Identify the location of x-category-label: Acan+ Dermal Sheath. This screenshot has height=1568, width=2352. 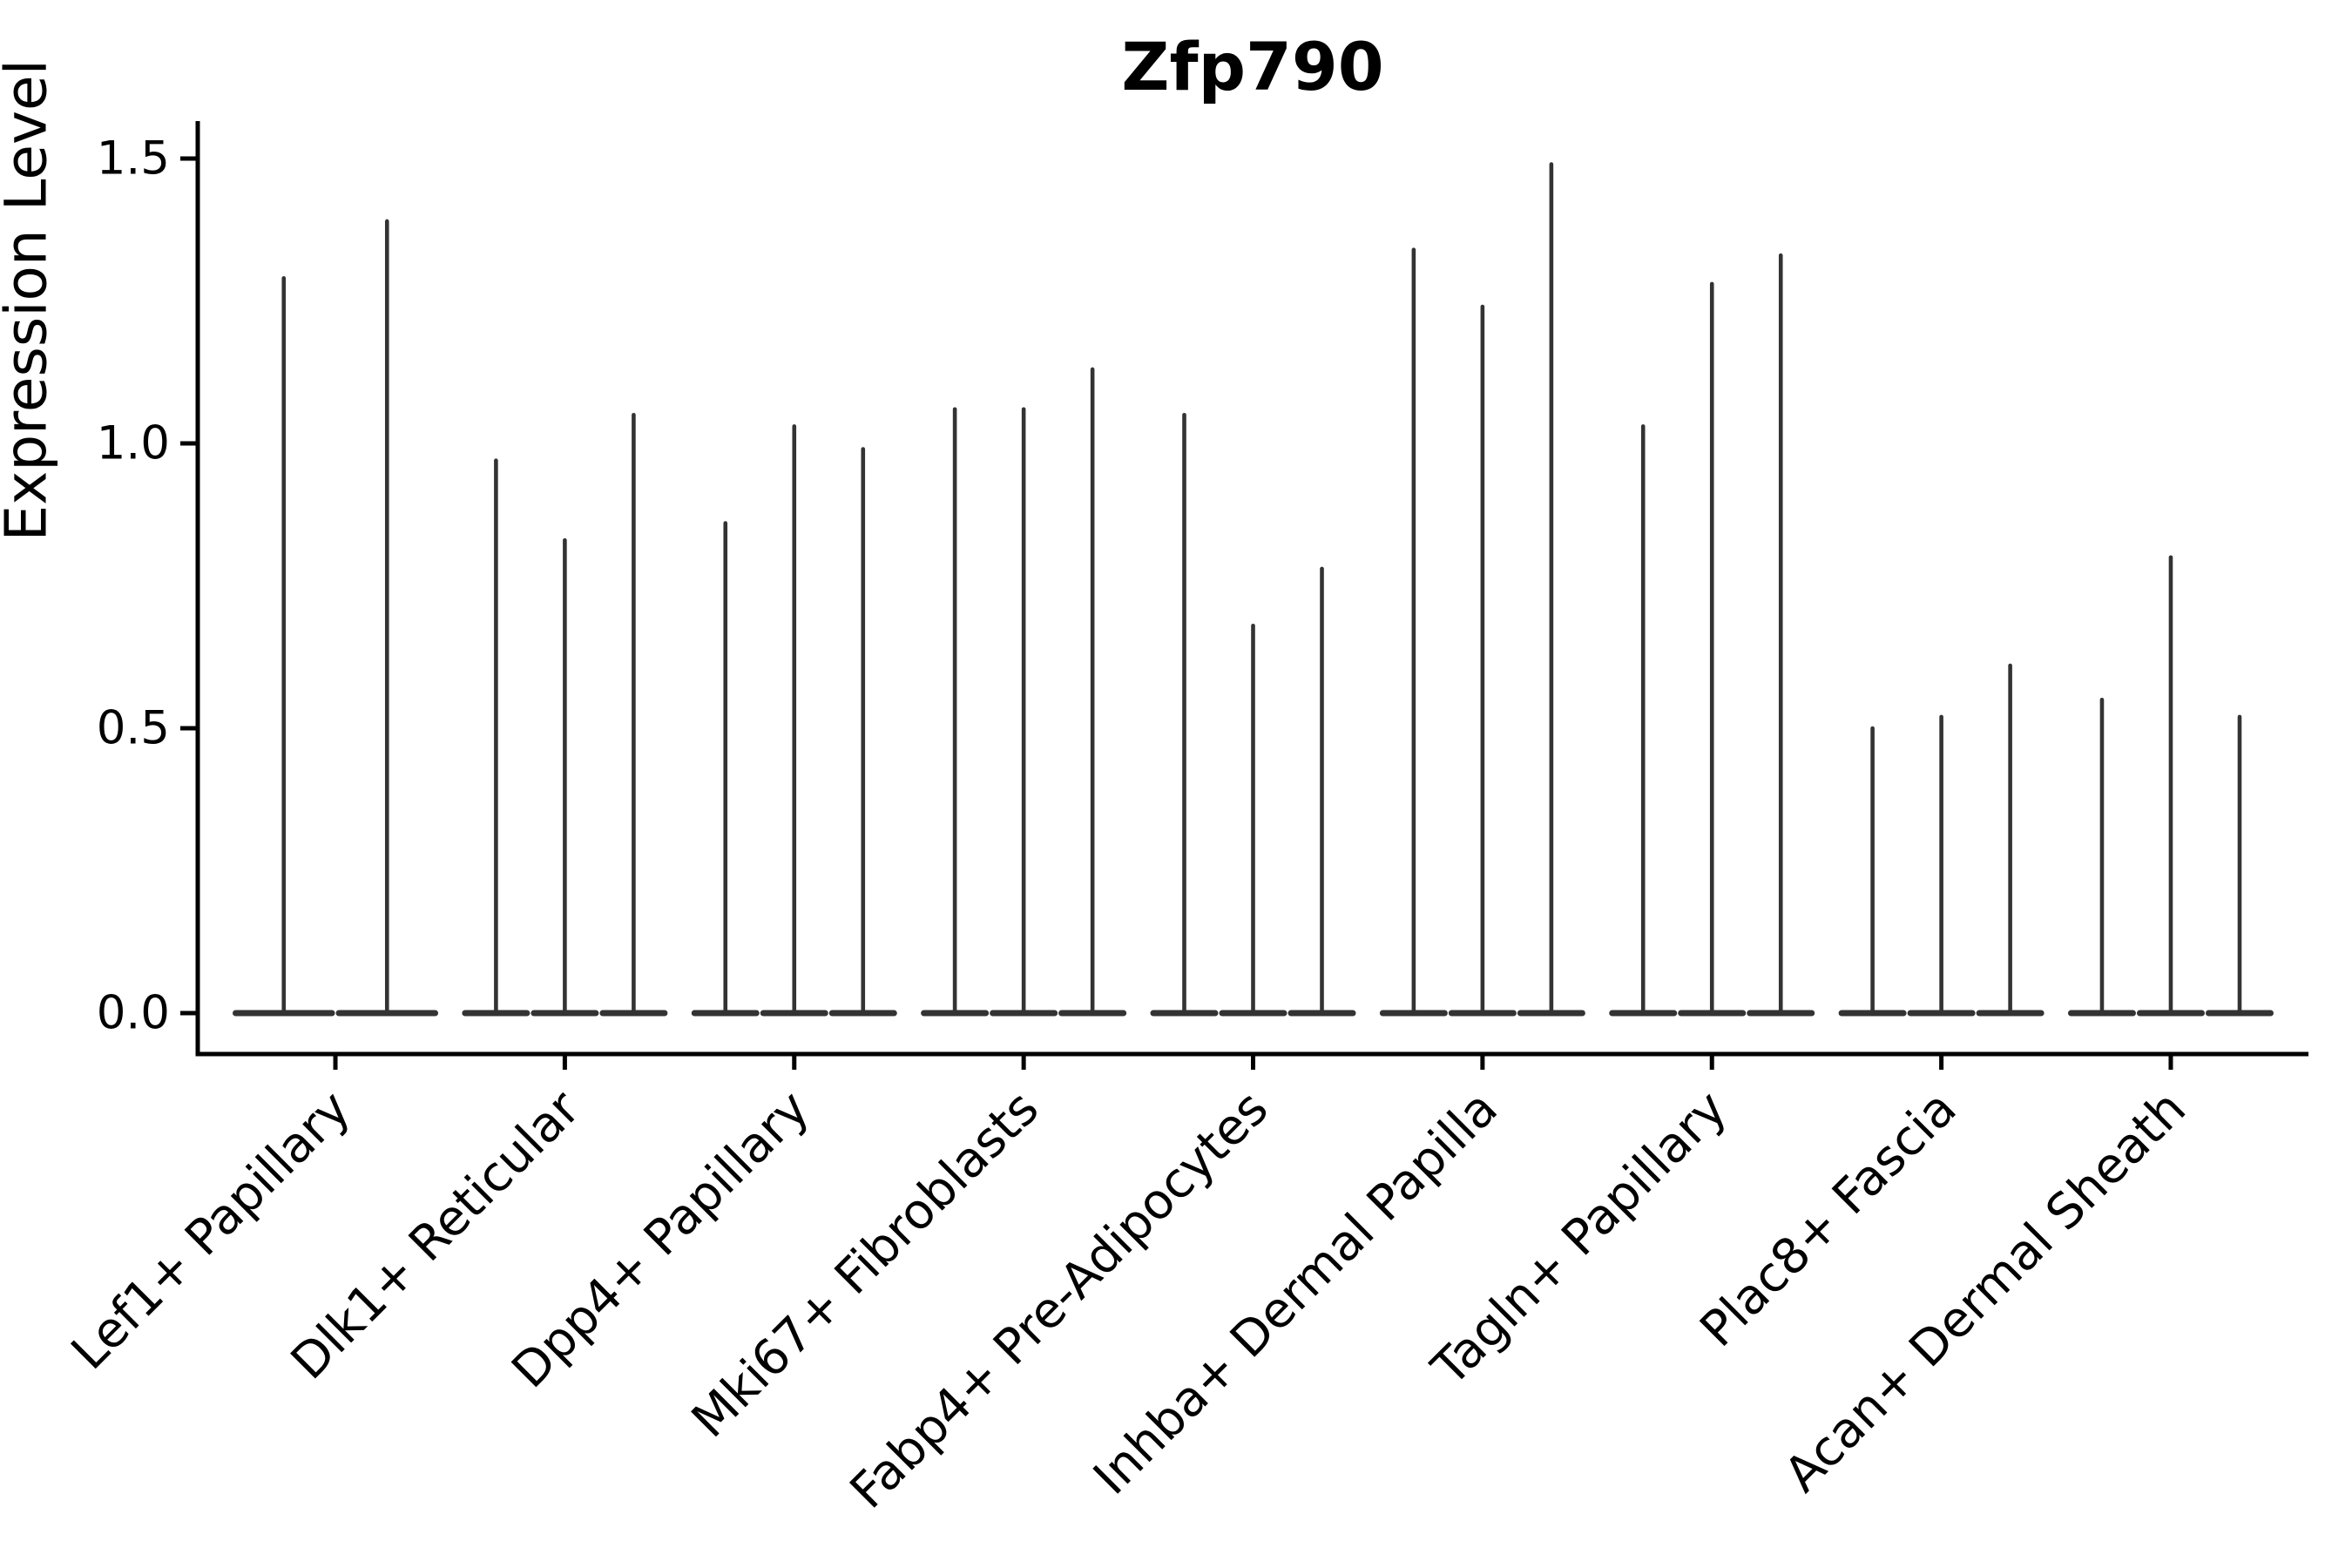
(1985, 1292).